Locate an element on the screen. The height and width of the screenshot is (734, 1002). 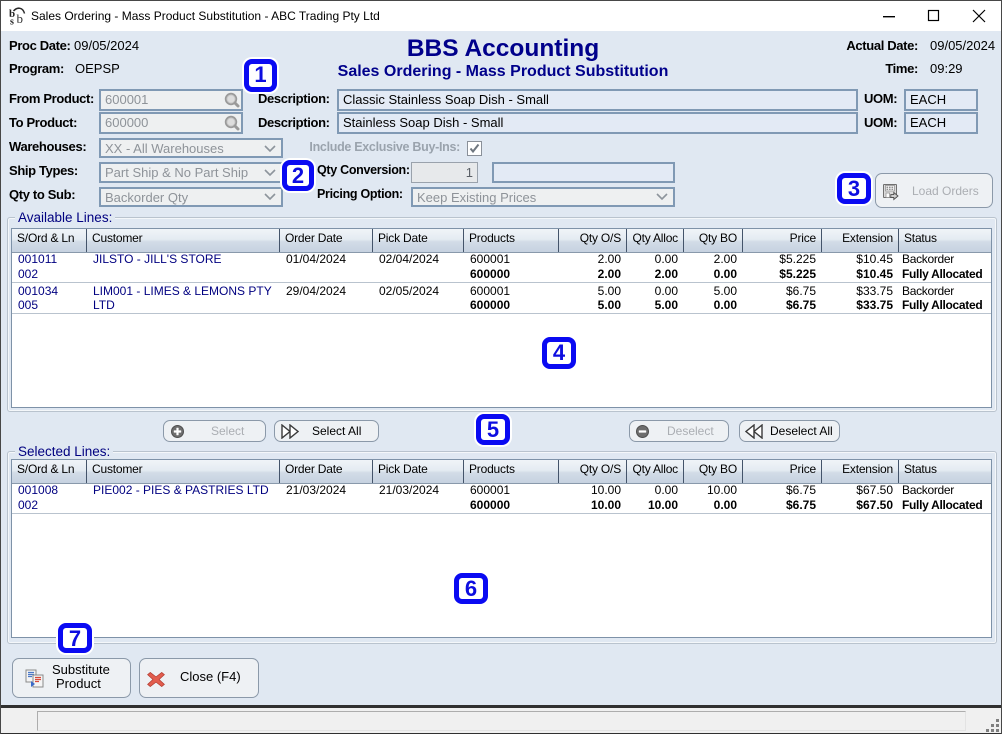
svg-text: s is located at coordinates (12, 21).